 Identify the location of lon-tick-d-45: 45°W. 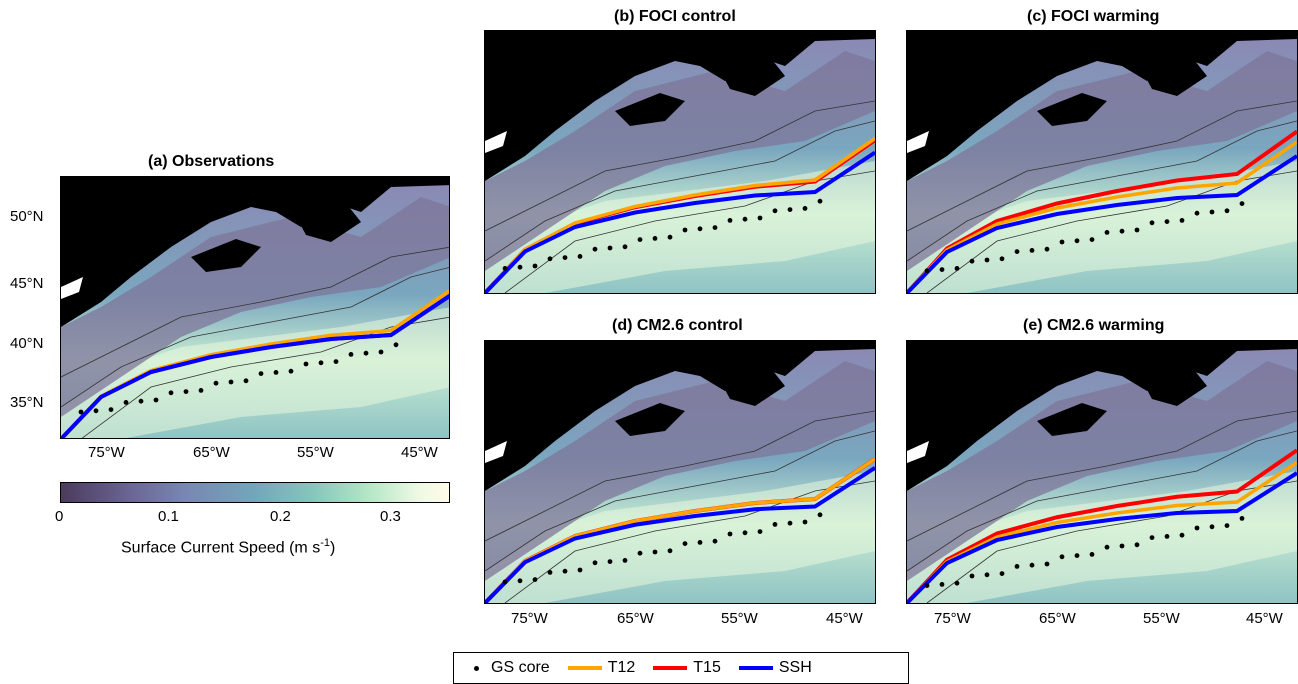
(844, 618).